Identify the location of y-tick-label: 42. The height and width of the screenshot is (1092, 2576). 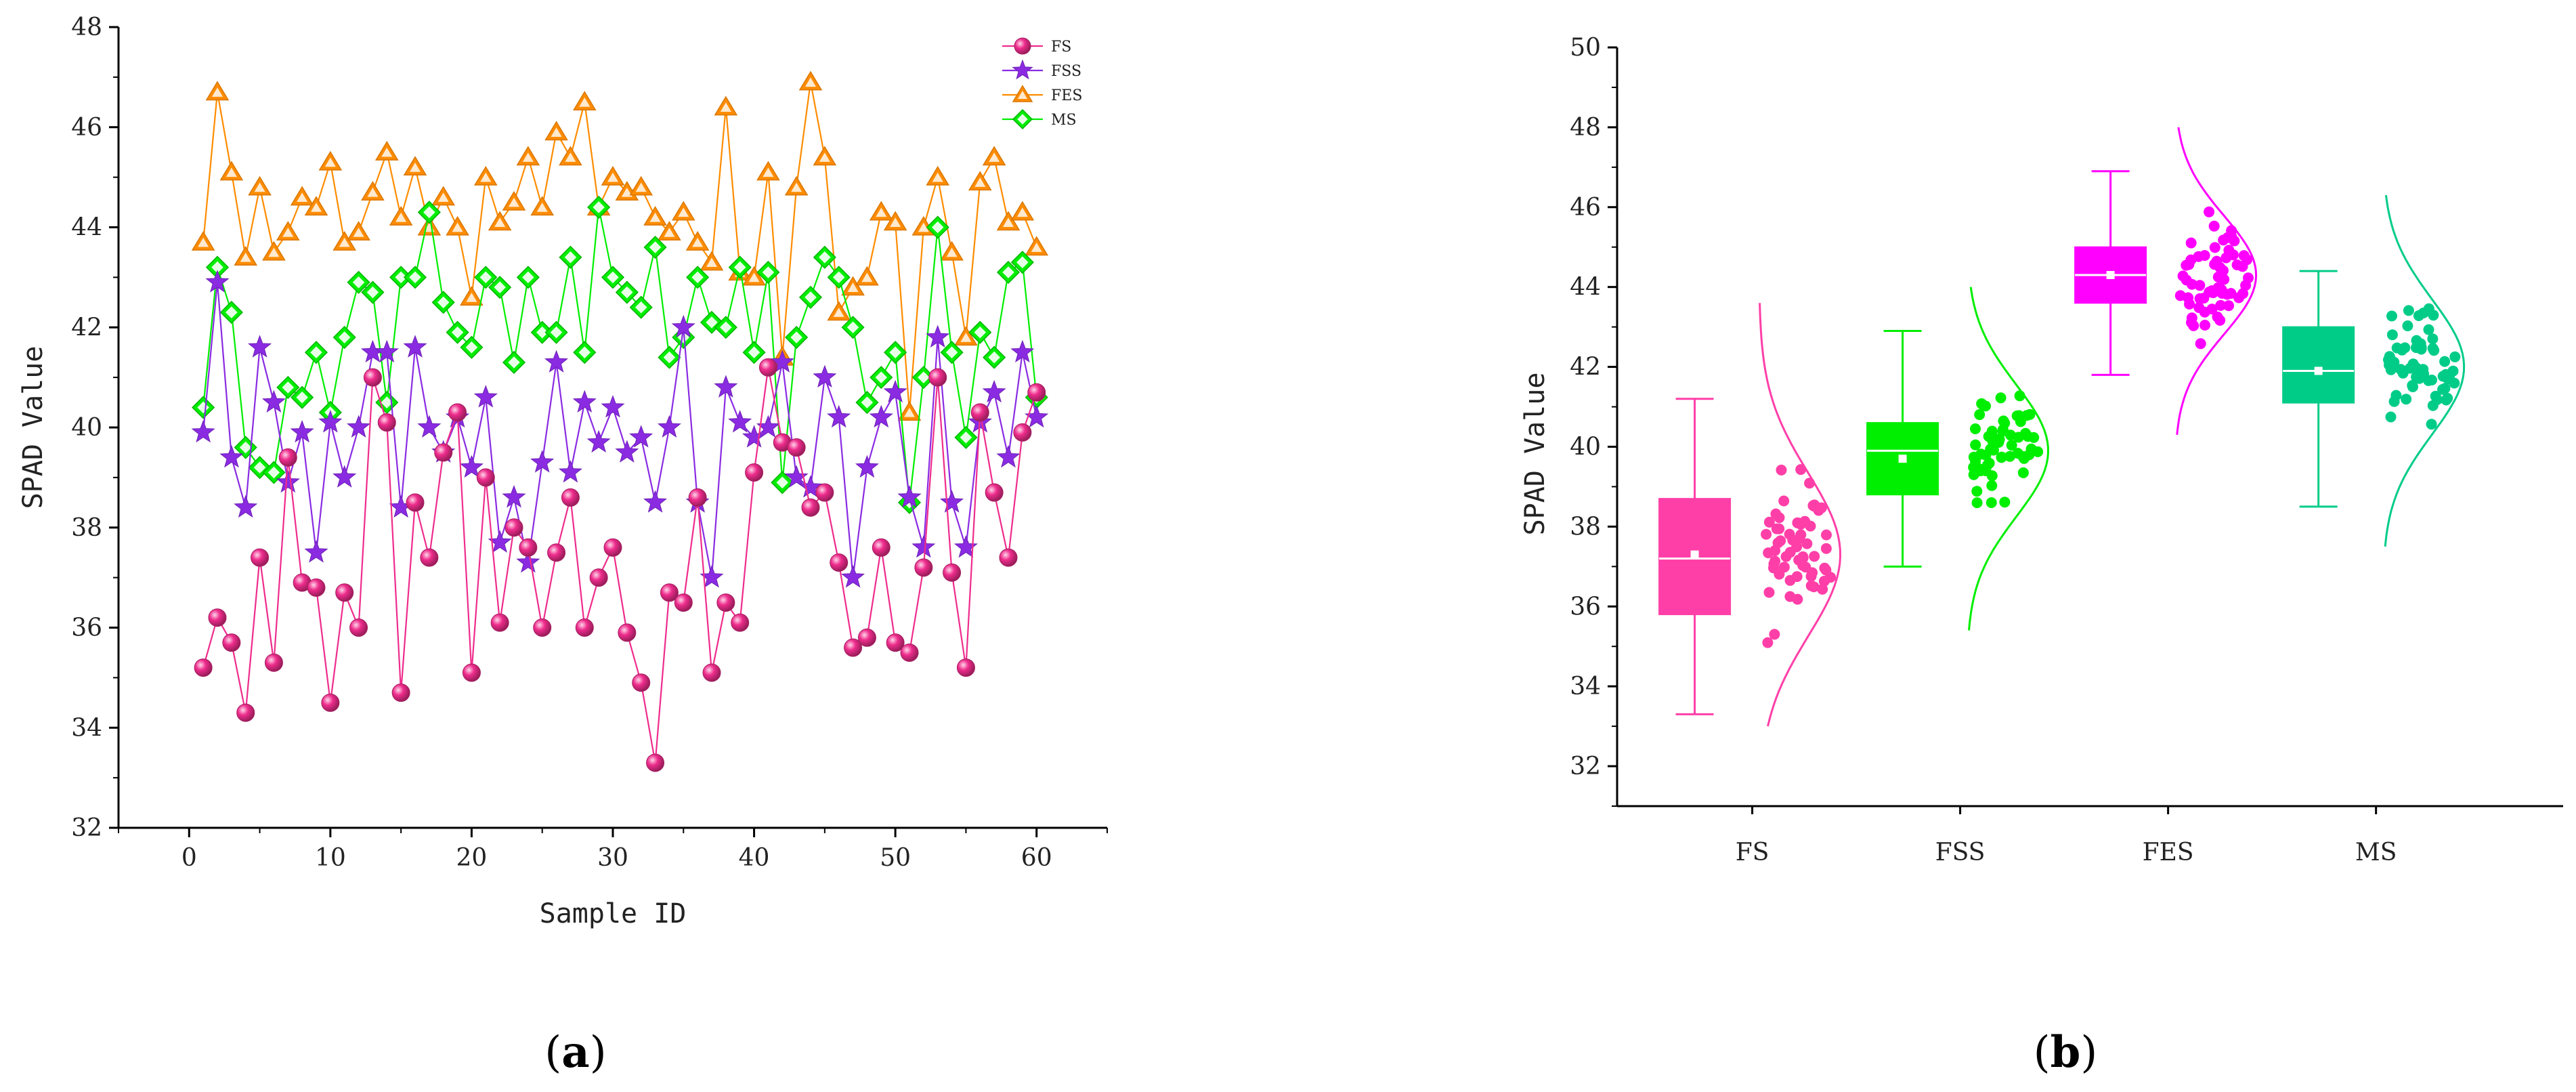
(1585, 367).